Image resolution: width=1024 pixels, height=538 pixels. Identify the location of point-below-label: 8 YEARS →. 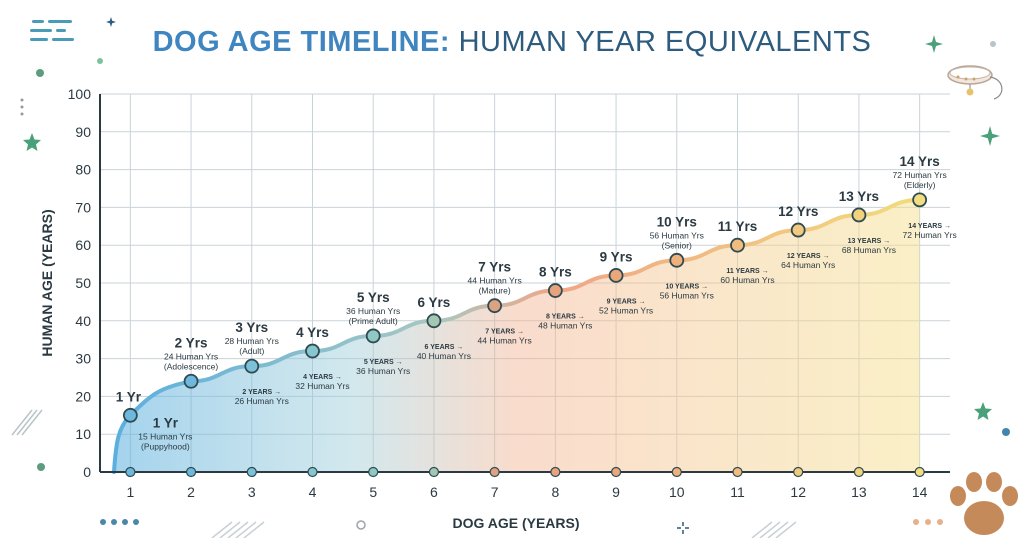
(565, 317).